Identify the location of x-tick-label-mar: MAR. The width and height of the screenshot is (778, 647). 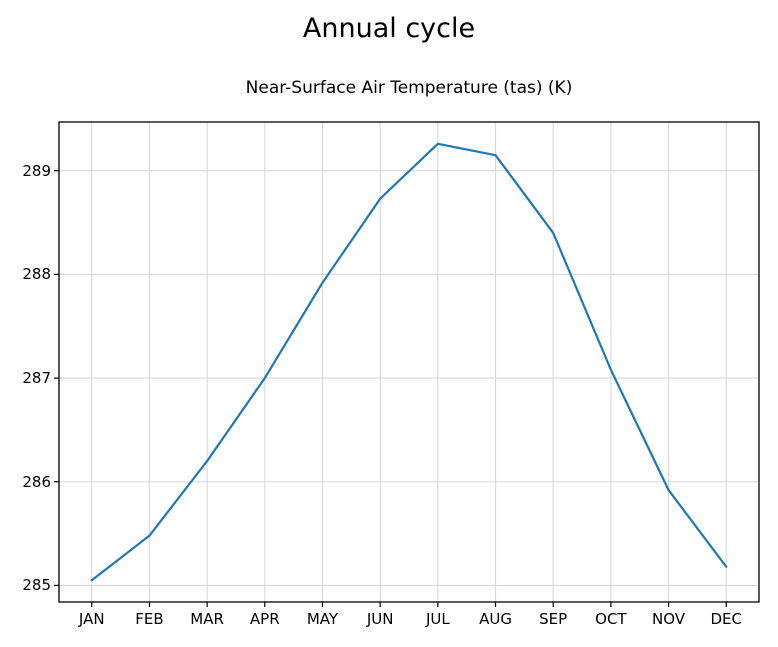
(207, 619).